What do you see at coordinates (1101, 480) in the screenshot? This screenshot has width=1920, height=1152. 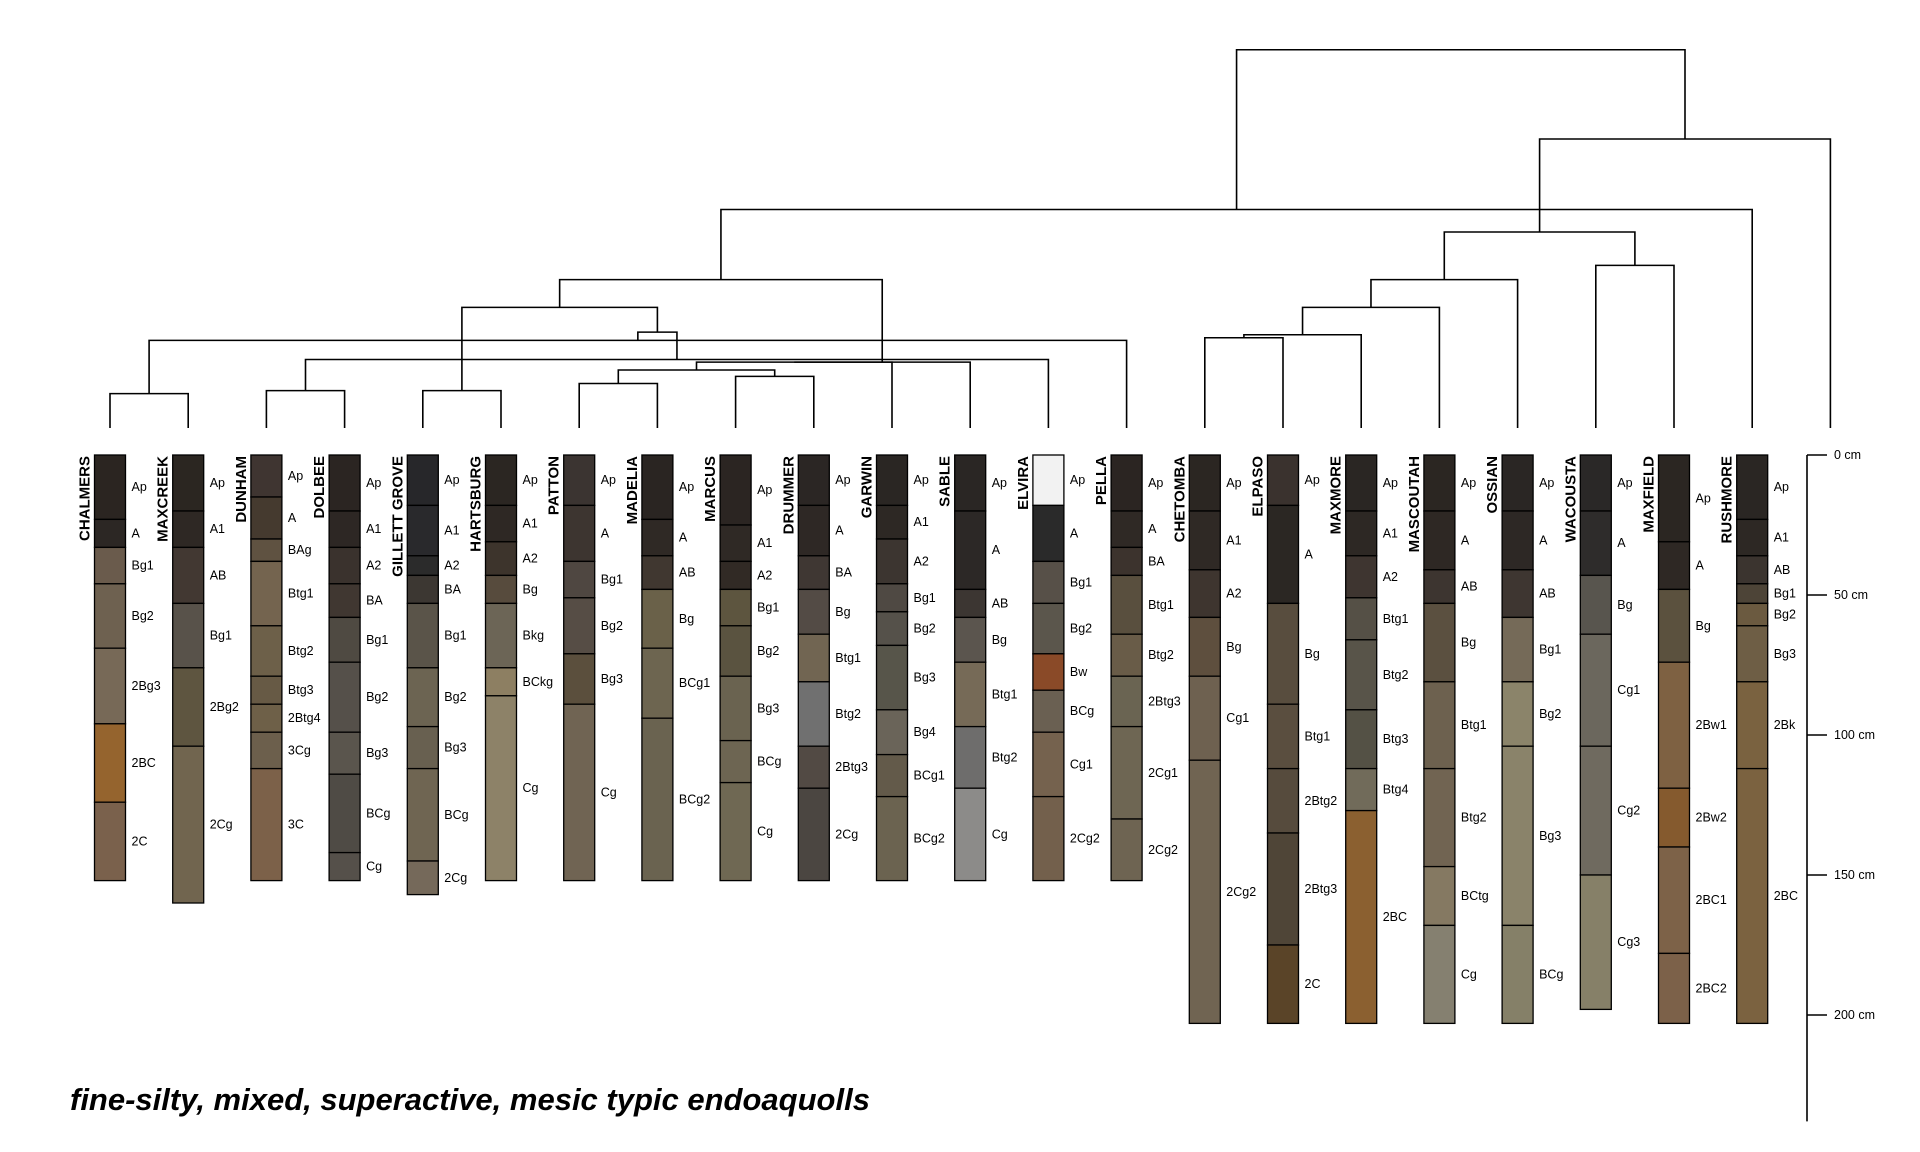 I see `profile-name: PELLA` at bounding box center [1101, 480].